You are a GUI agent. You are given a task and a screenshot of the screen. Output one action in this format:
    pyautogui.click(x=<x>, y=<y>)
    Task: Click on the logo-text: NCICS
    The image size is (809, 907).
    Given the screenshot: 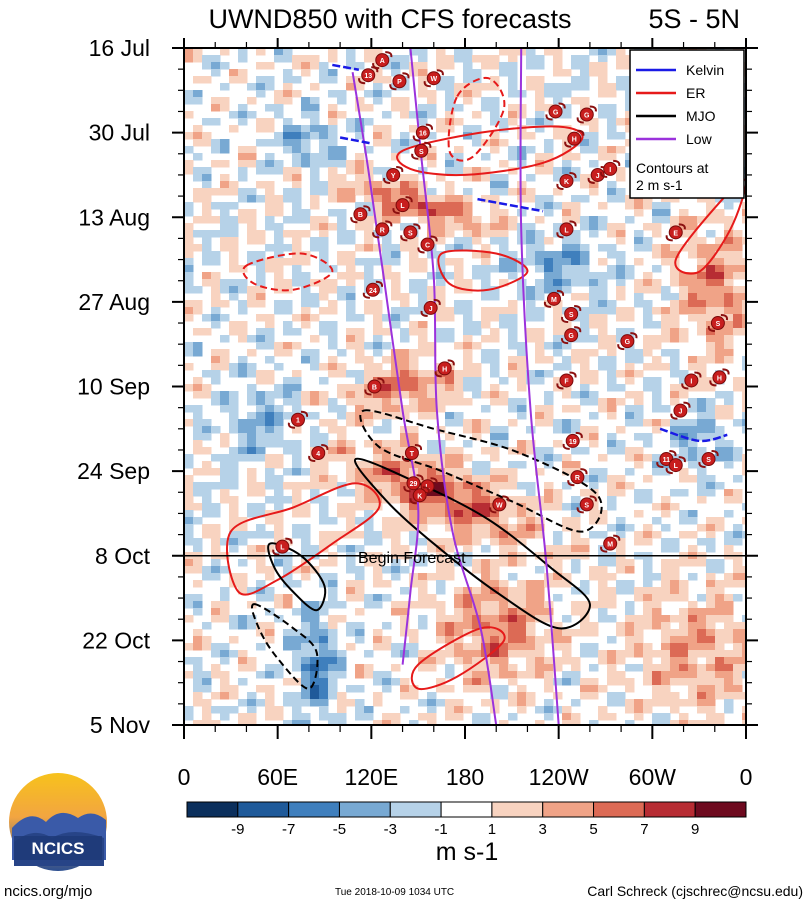 What is the action you would take?
    pyautogui.click(x=58, y=848)
    